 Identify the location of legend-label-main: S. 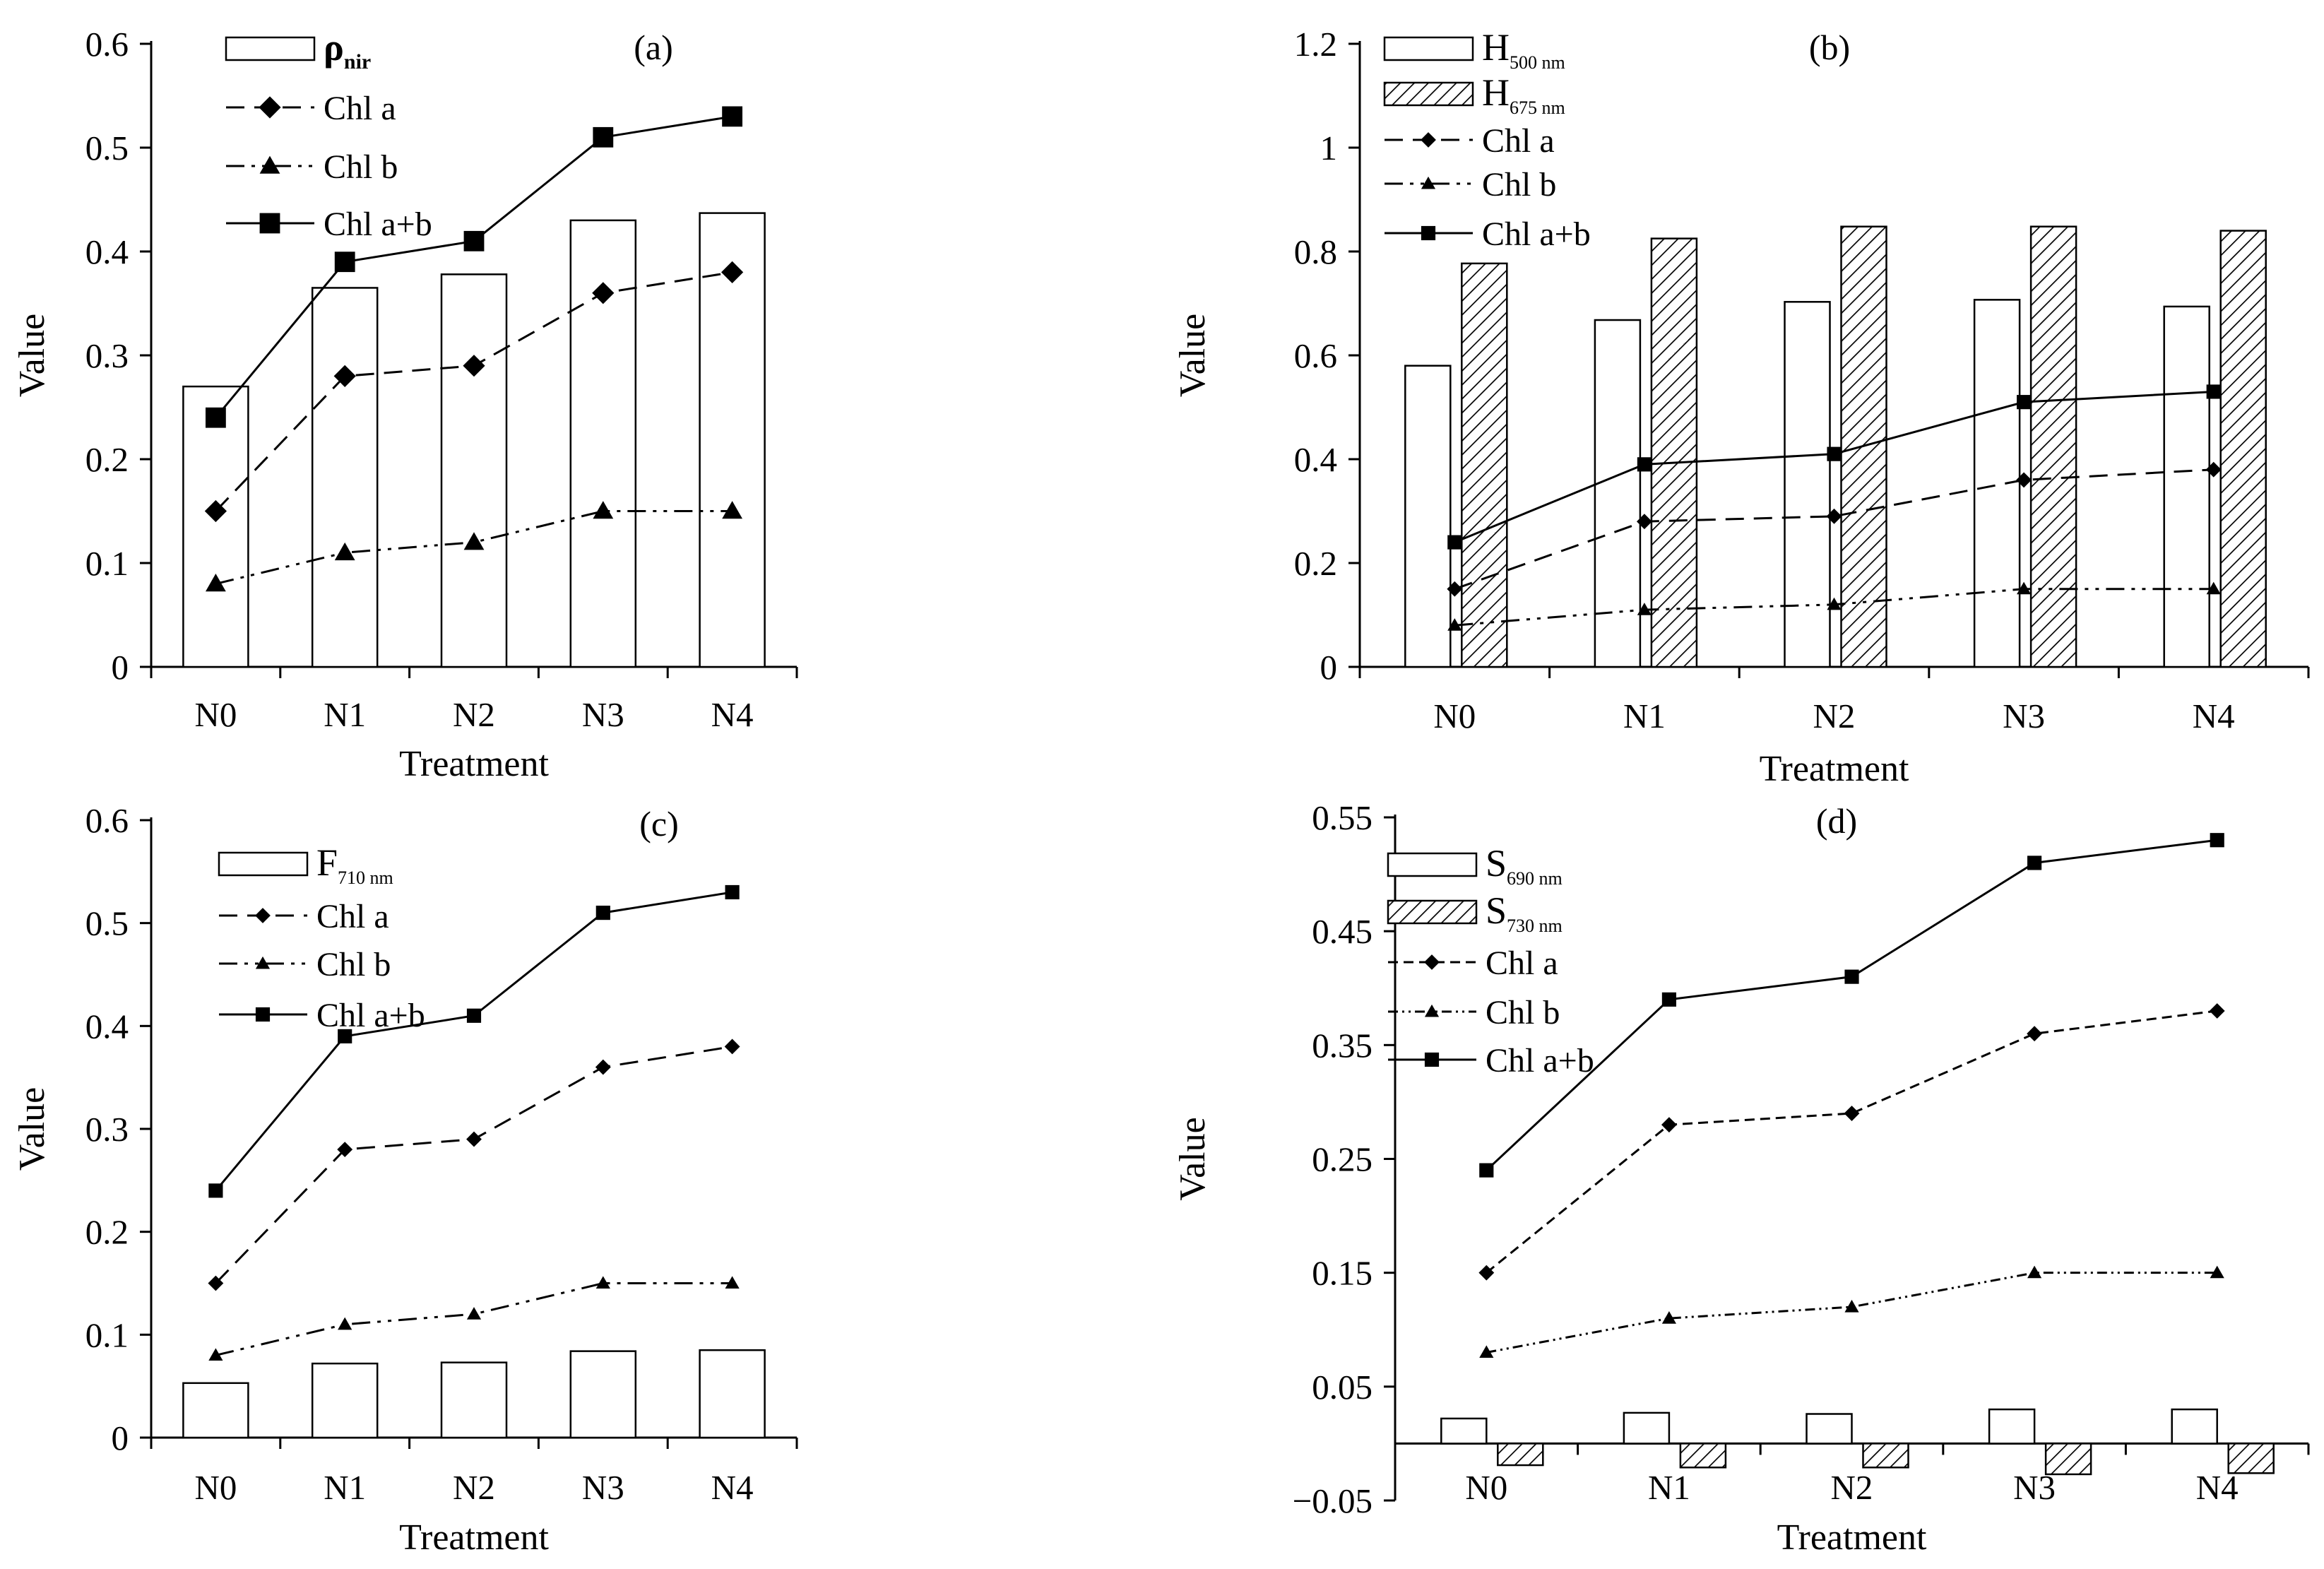
(1497, 910).